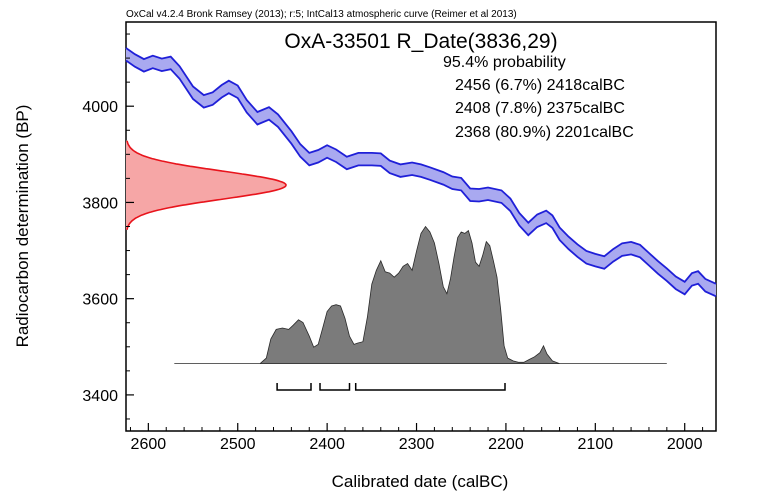  What do you see at coordinates (540, 108) in the screenshot?
I see `range-label-2: 2408 (7.8%) 2375calBC` at bounding box center [540, 108].